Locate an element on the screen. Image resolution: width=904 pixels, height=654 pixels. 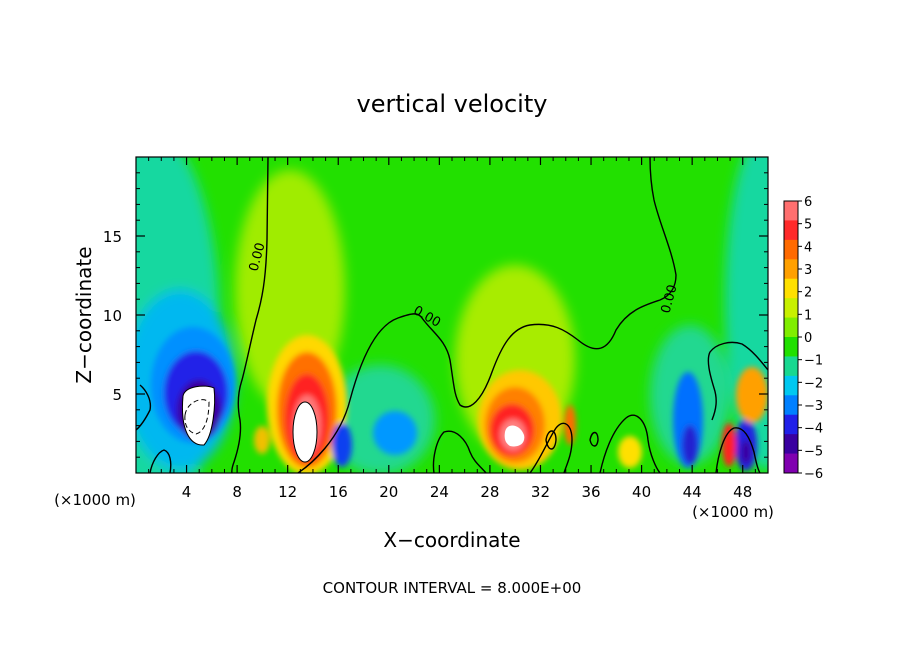
colorbar-label: 4 is located at coordinates (808, 247).